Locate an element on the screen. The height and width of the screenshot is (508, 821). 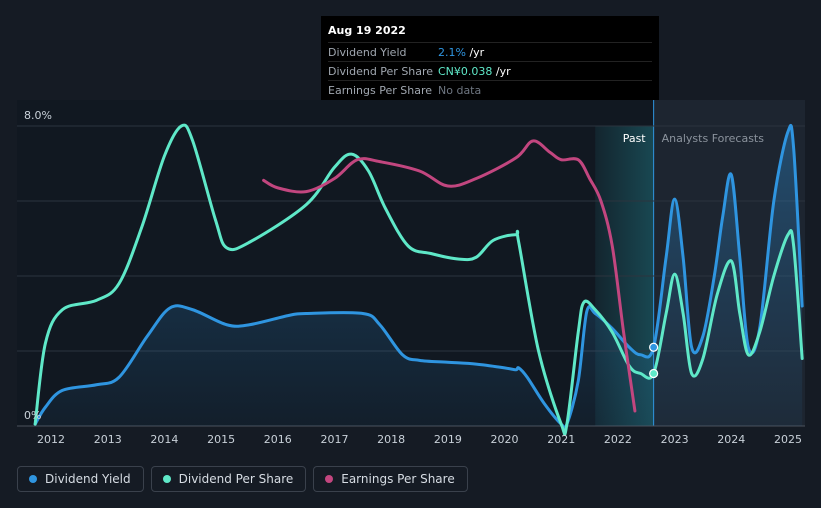
tooltip-label: Dividend Per Share is located at coordinates (381, 71).